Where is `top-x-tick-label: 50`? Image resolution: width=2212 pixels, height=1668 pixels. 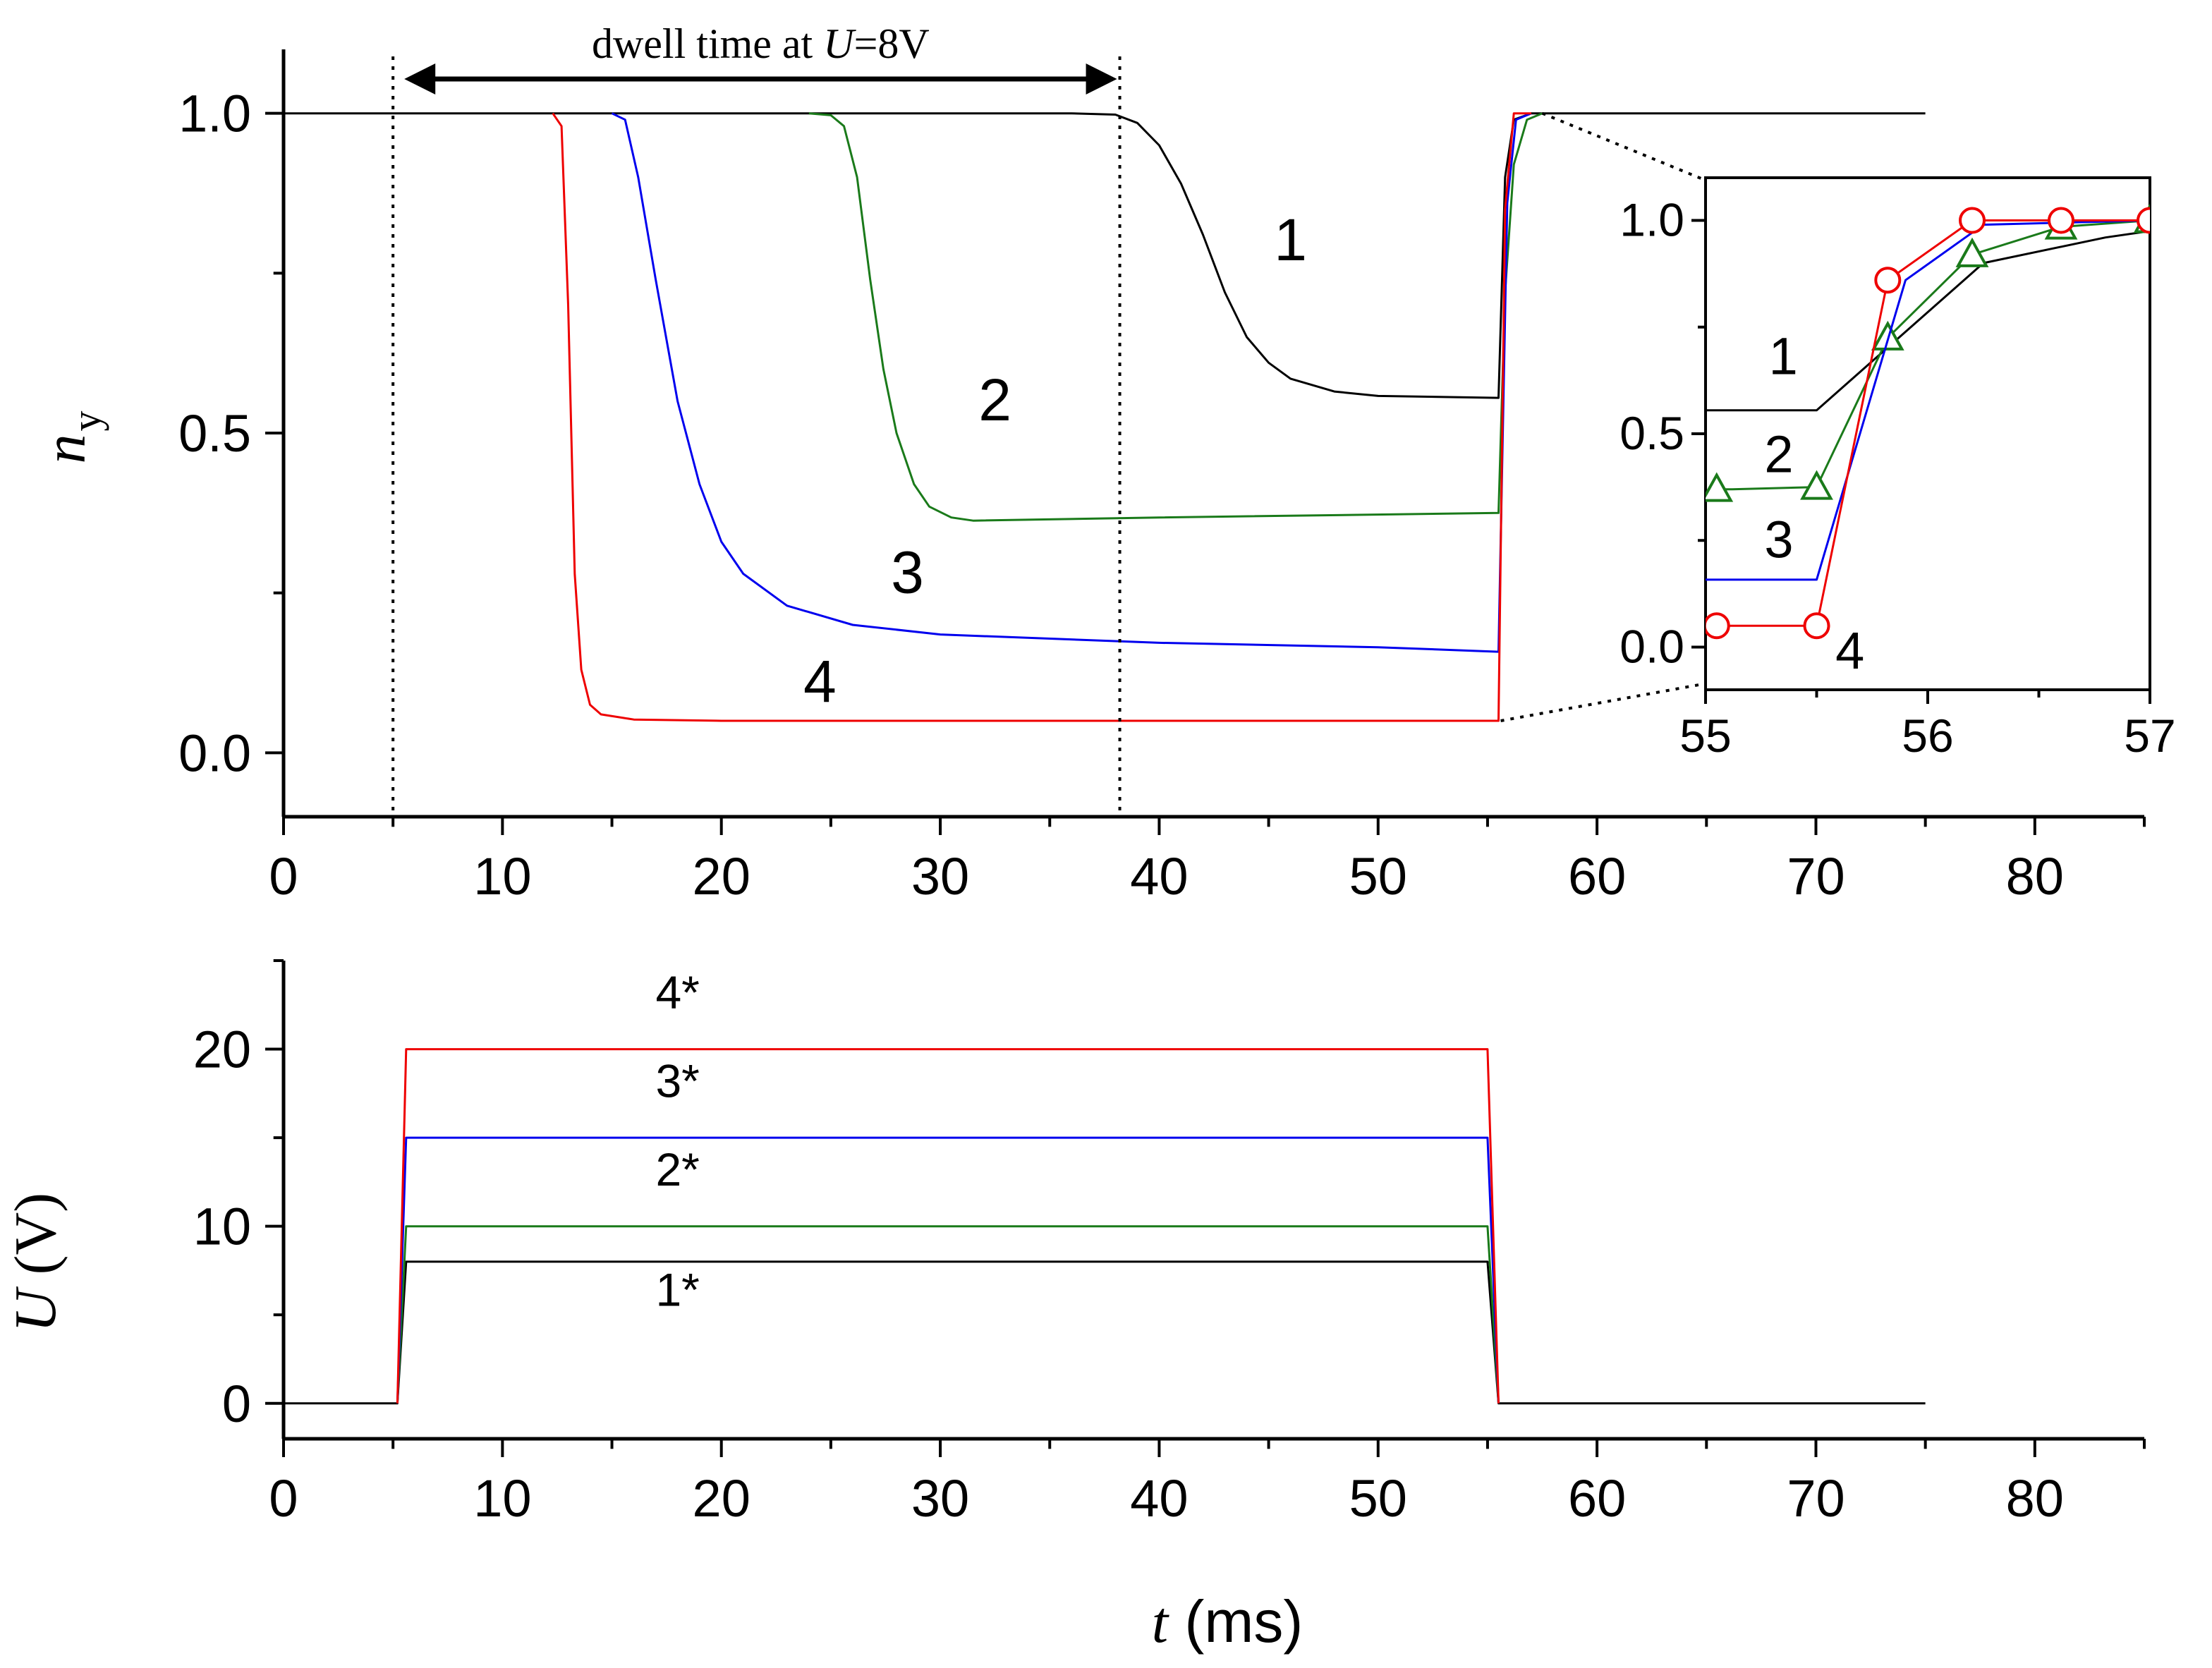 top-x-tick-label: 50 is located at coordinates (1378, 877).